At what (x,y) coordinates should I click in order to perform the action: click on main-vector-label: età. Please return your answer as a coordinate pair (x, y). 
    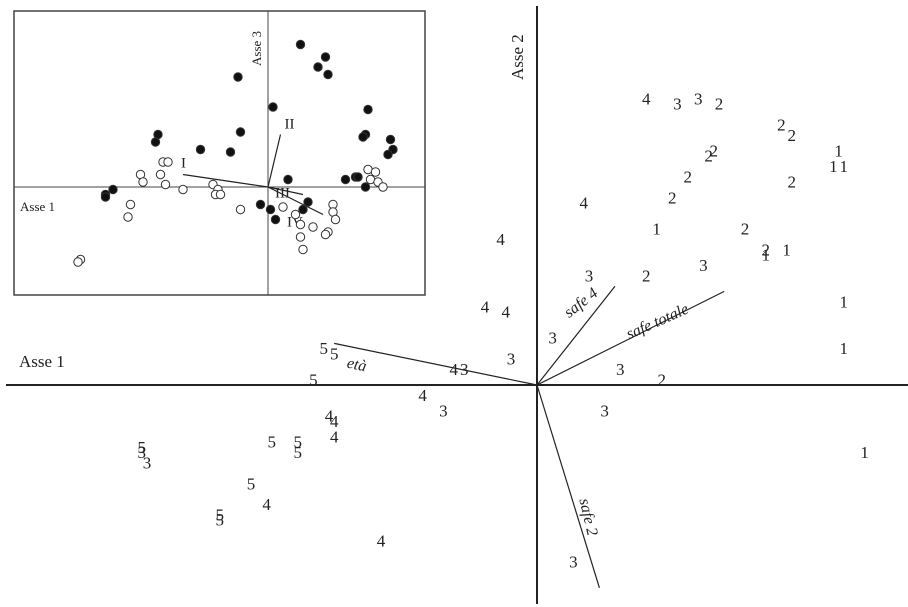
    Looking at the image, I should click on (356, 365).